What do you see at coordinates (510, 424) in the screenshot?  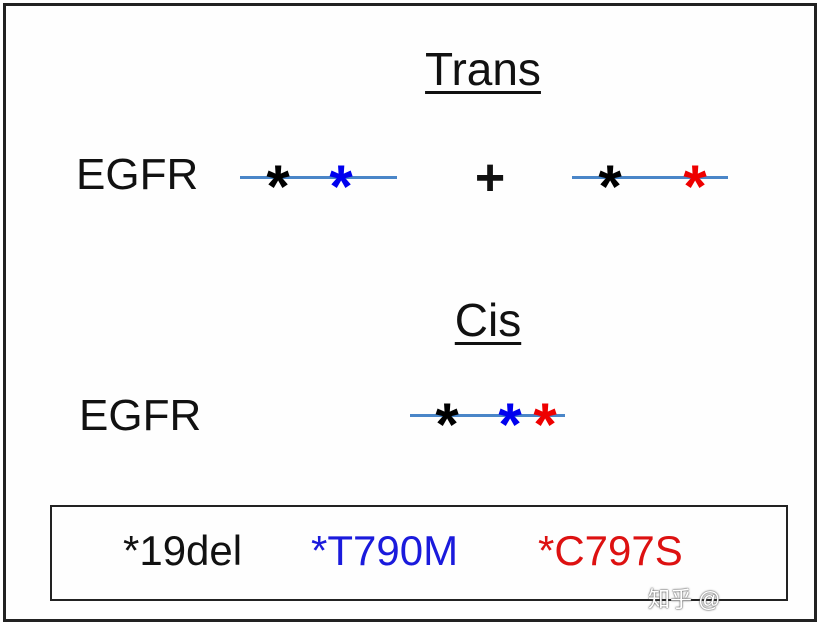 I see `cis-t790m-marker: *` at bounding box center [510, 424].